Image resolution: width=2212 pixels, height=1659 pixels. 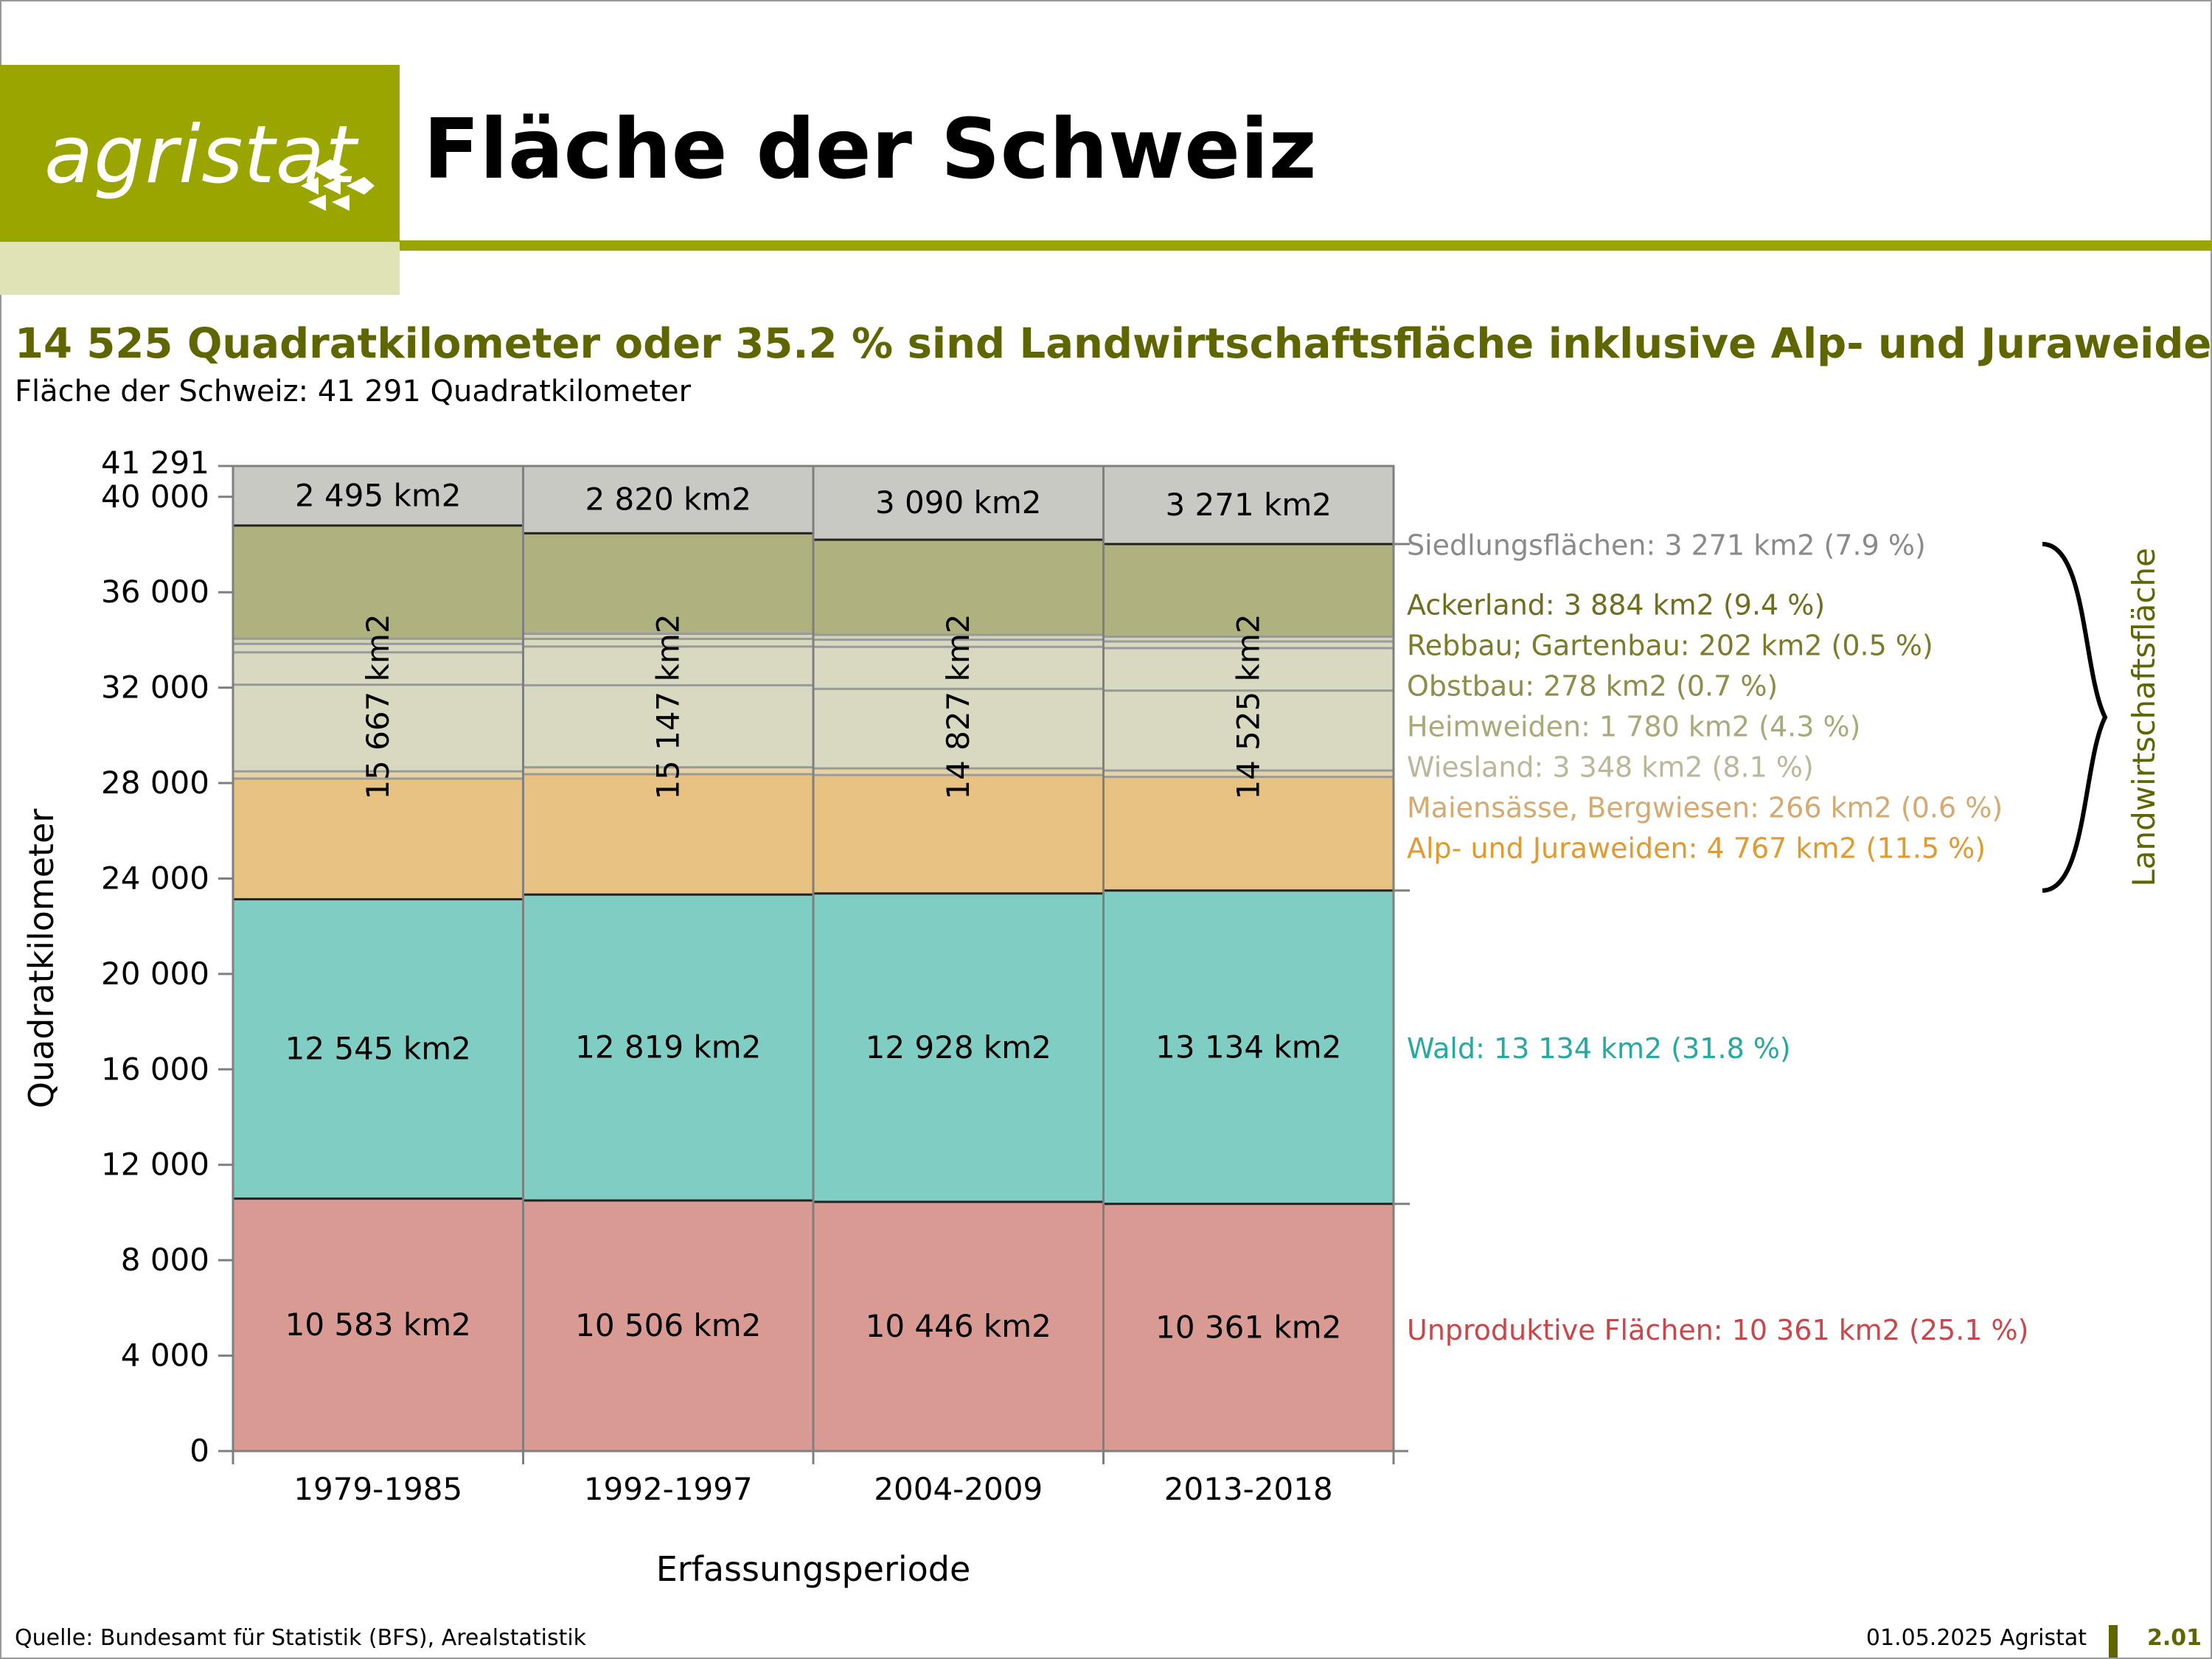 What do you see at coordinates (1633, 726) in the screenshot?
I see `legend-entry: Heimweiden: 1 780 km2 (4.3 %)` at bounding box center [1633, 726].